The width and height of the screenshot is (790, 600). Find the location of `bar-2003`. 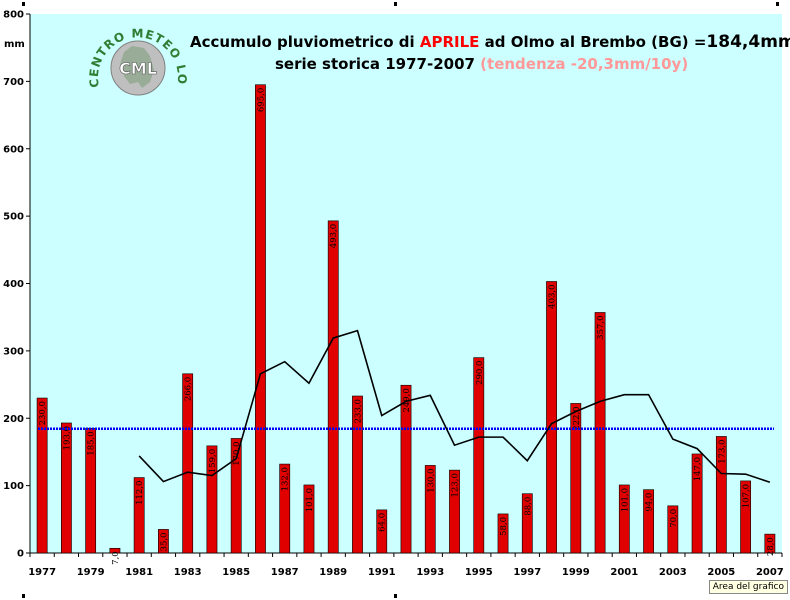

bar-2003 is located at coordinates (673, 529).